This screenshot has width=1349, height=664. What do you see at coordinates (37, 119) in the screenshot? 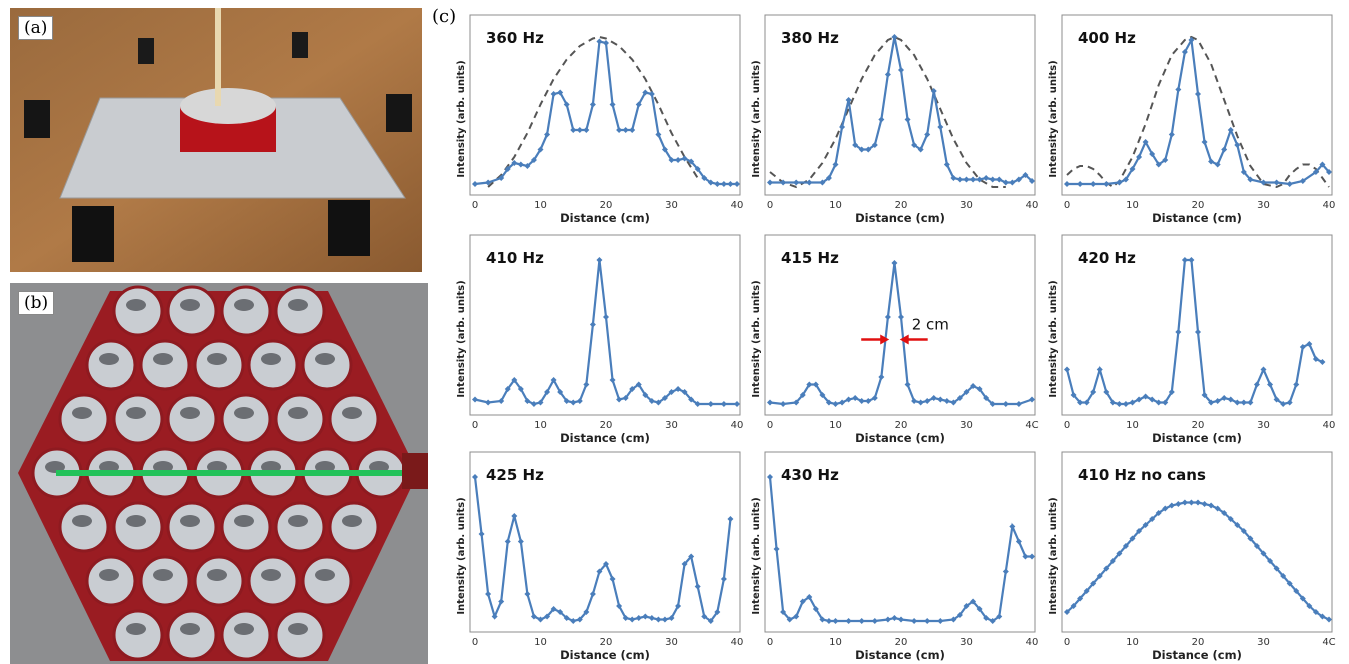
I see `speaker-left` at bounding box center [37, 119].